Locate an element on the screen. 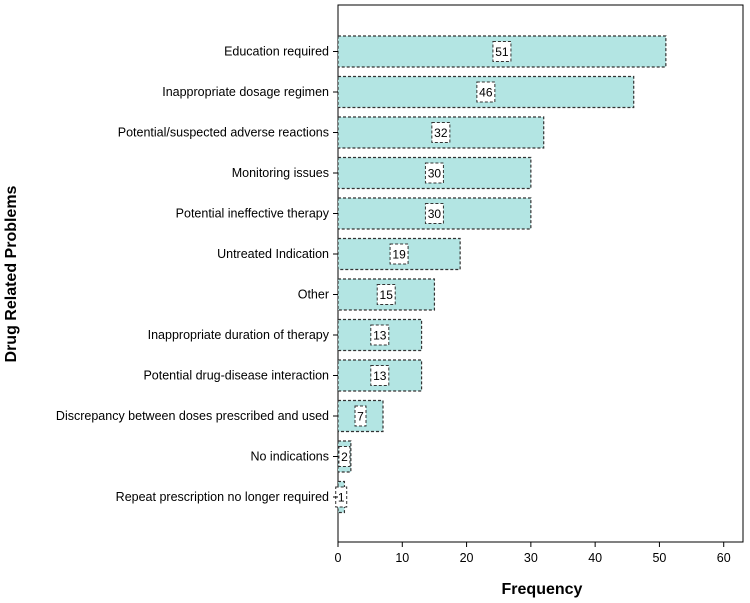  x-tick-label: 50 is located at coordinates (659, 558).